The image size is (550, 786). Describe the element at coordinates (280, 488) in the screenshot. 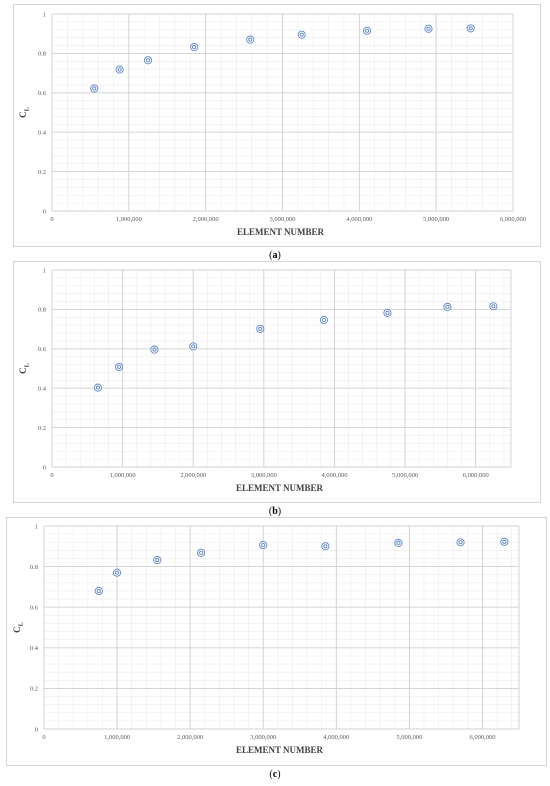

I see `x-axis-title-b: ELEMENT NUMBER` at that location.